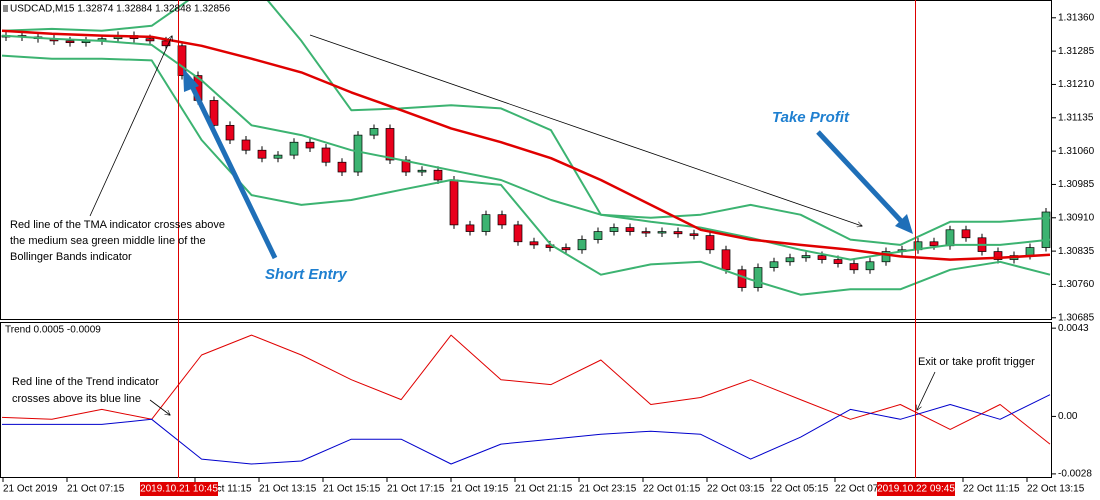 Image resolution: width=1100 pixels, height=500 pixels. I want to click on short-entry-arrow, so click(230, 164).